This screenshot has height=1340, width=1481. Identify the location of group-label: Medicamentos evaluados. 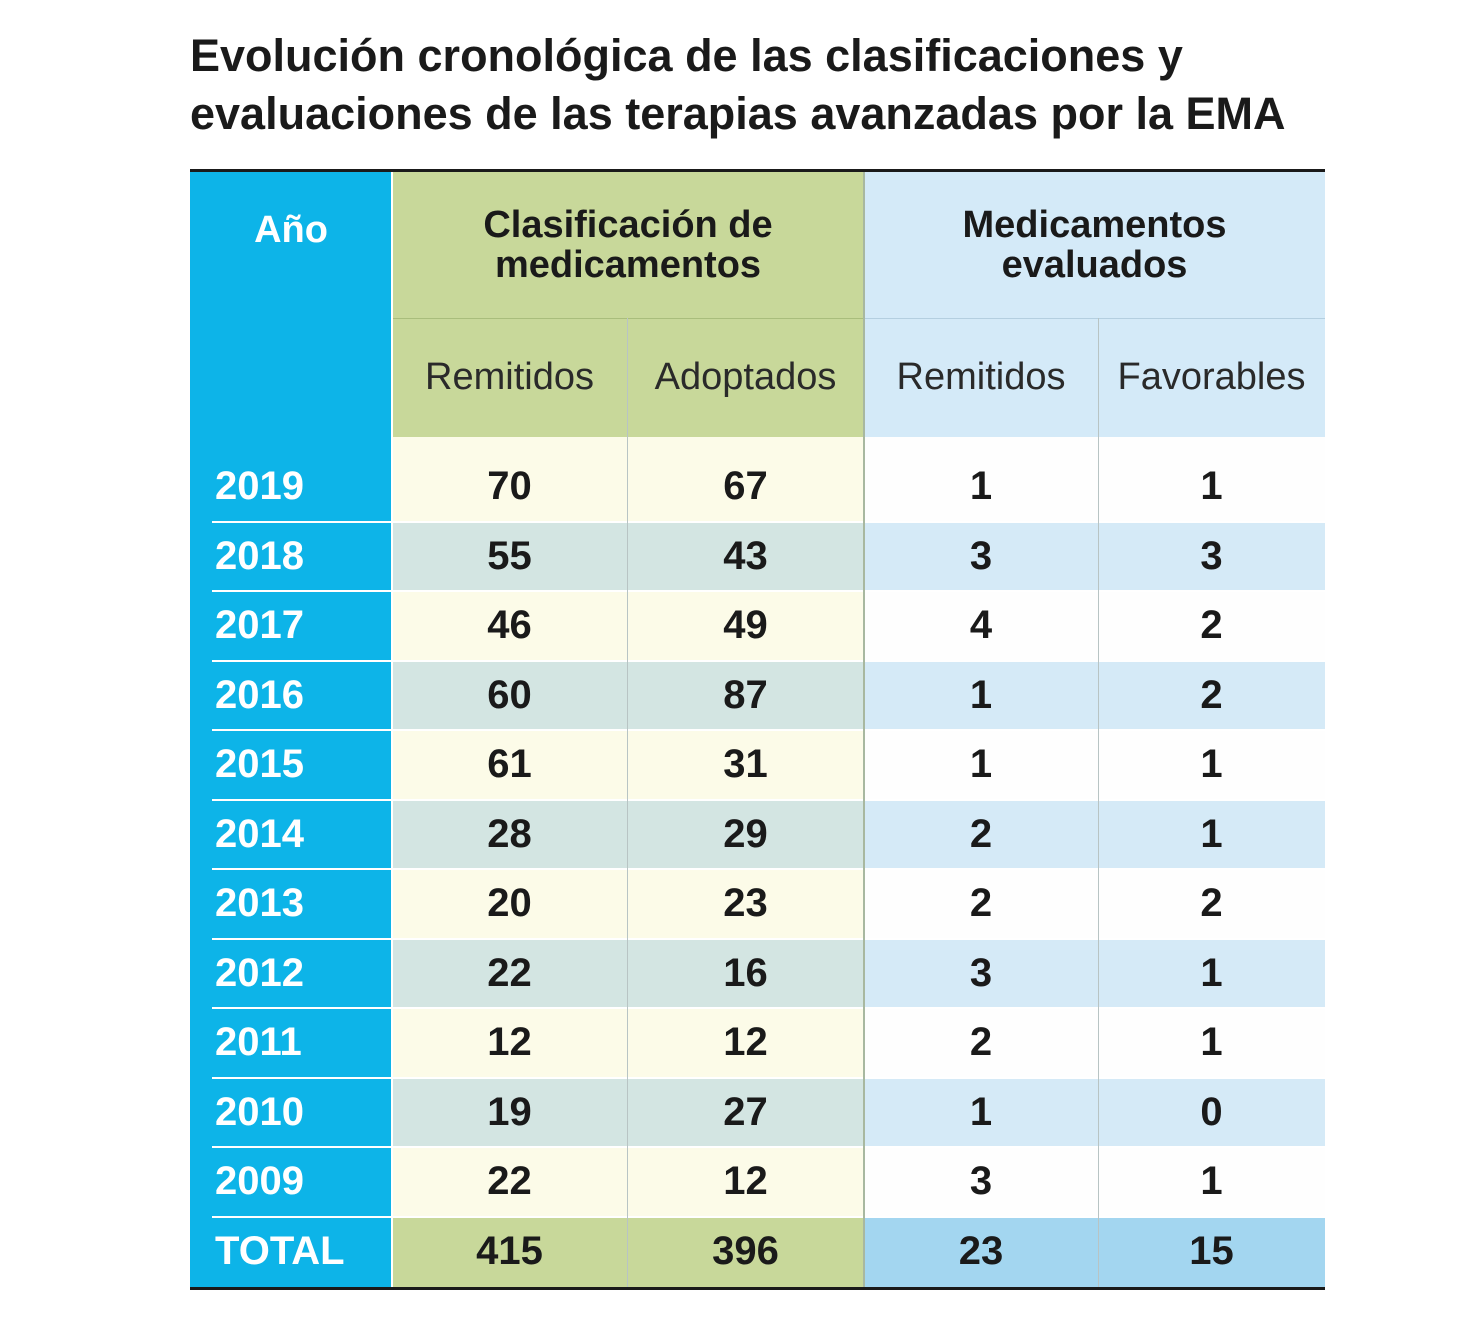
(1094, 245).